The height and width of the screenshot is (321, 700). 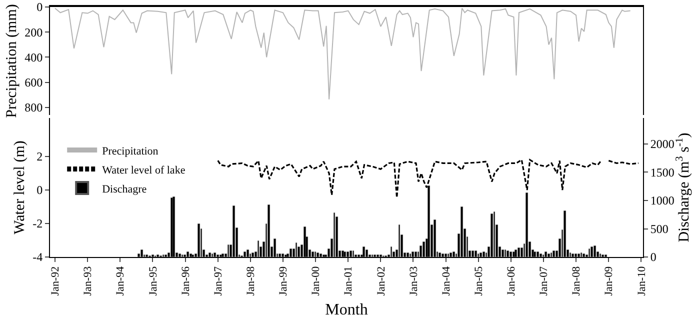 What do you see at coordinates (662, 201) in the screenshot?
I see `y2-tick-label: 1000` at bounding box center [662, 201].